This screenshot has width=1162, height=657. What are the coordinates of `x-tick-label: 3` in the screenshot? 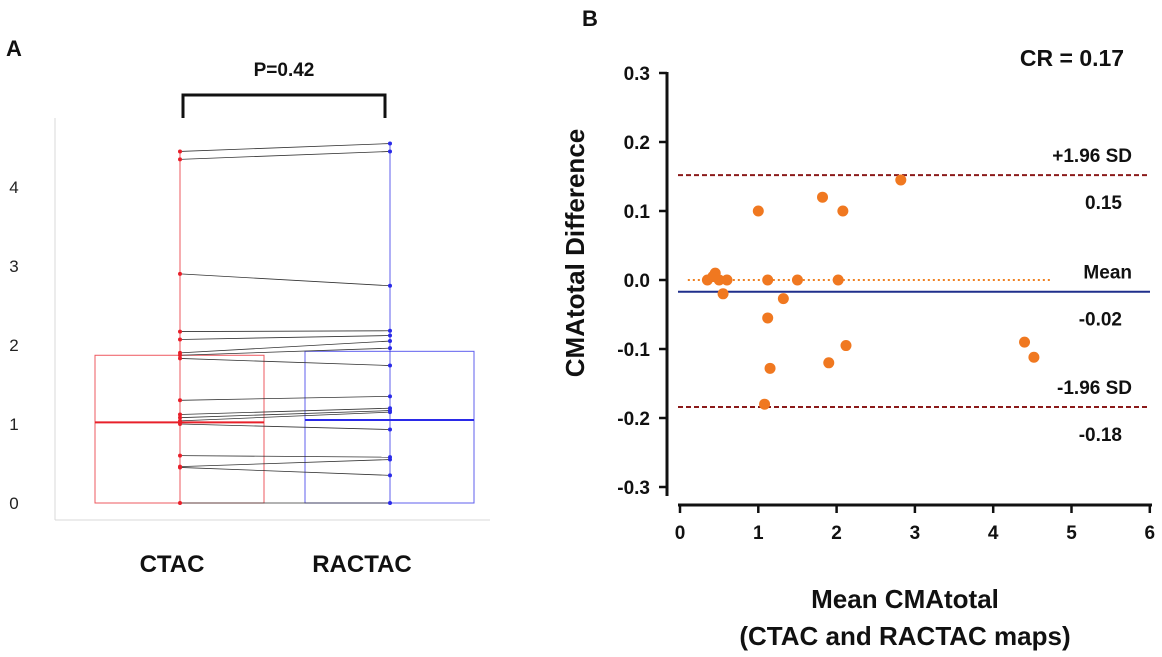 It's located at (915, 533).